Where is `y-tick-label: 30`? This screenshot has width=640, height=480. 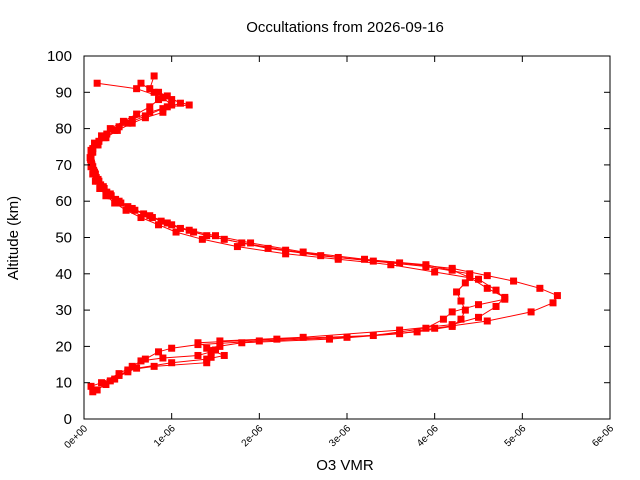
y-tick-label: 30 is located at coordinates (63, 310).